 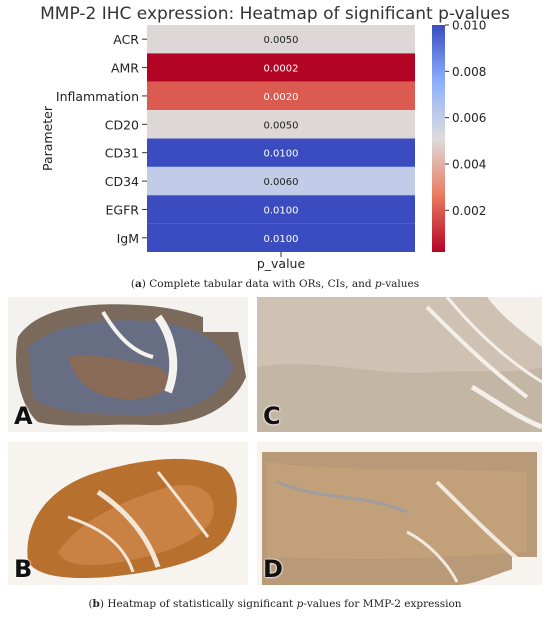 What do you see at coordinates (23, 569) in the screenshot?
I see `panel-label-b: B` at bounding box center [23, 569].